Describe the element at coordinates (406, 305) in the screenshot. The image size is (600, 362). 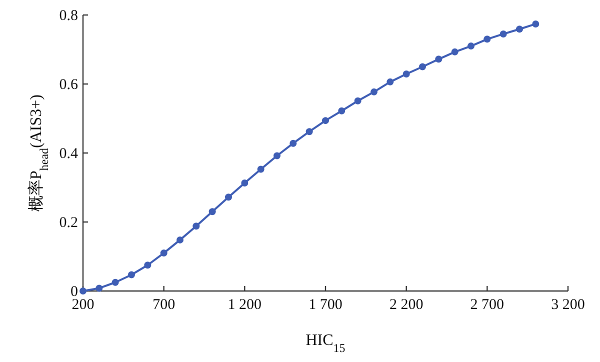
I see `x-tick-label: 2 200` at that location.